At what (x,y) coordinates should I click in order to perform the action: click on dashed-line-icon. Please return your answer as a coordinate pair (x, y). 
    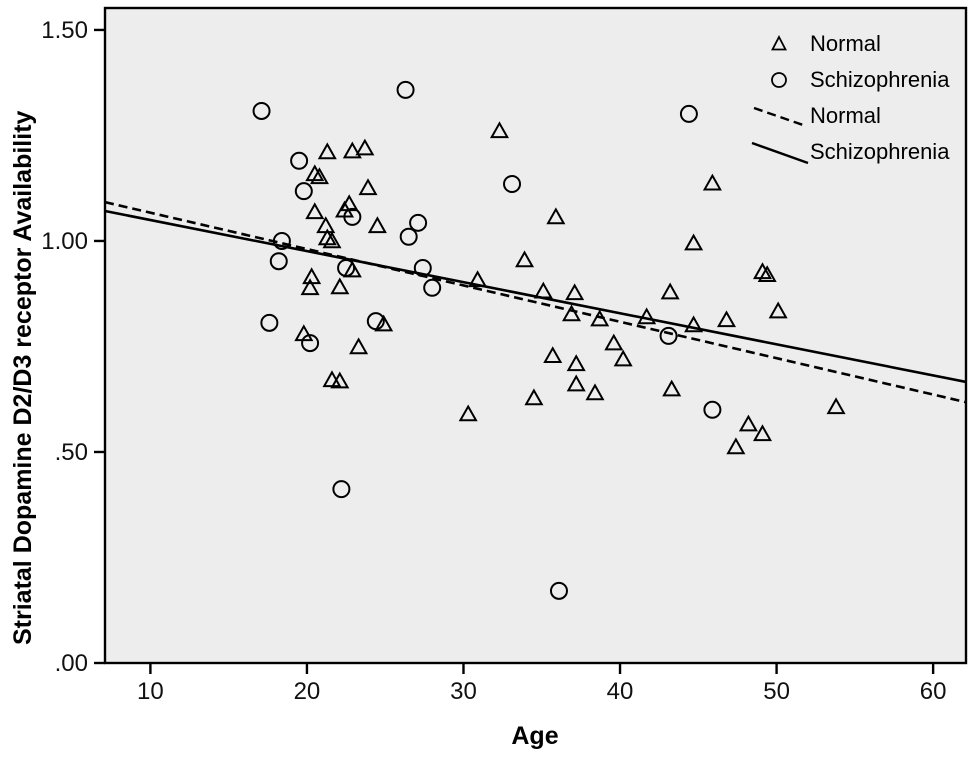
    Looking at the image, I should click on (779, 116).